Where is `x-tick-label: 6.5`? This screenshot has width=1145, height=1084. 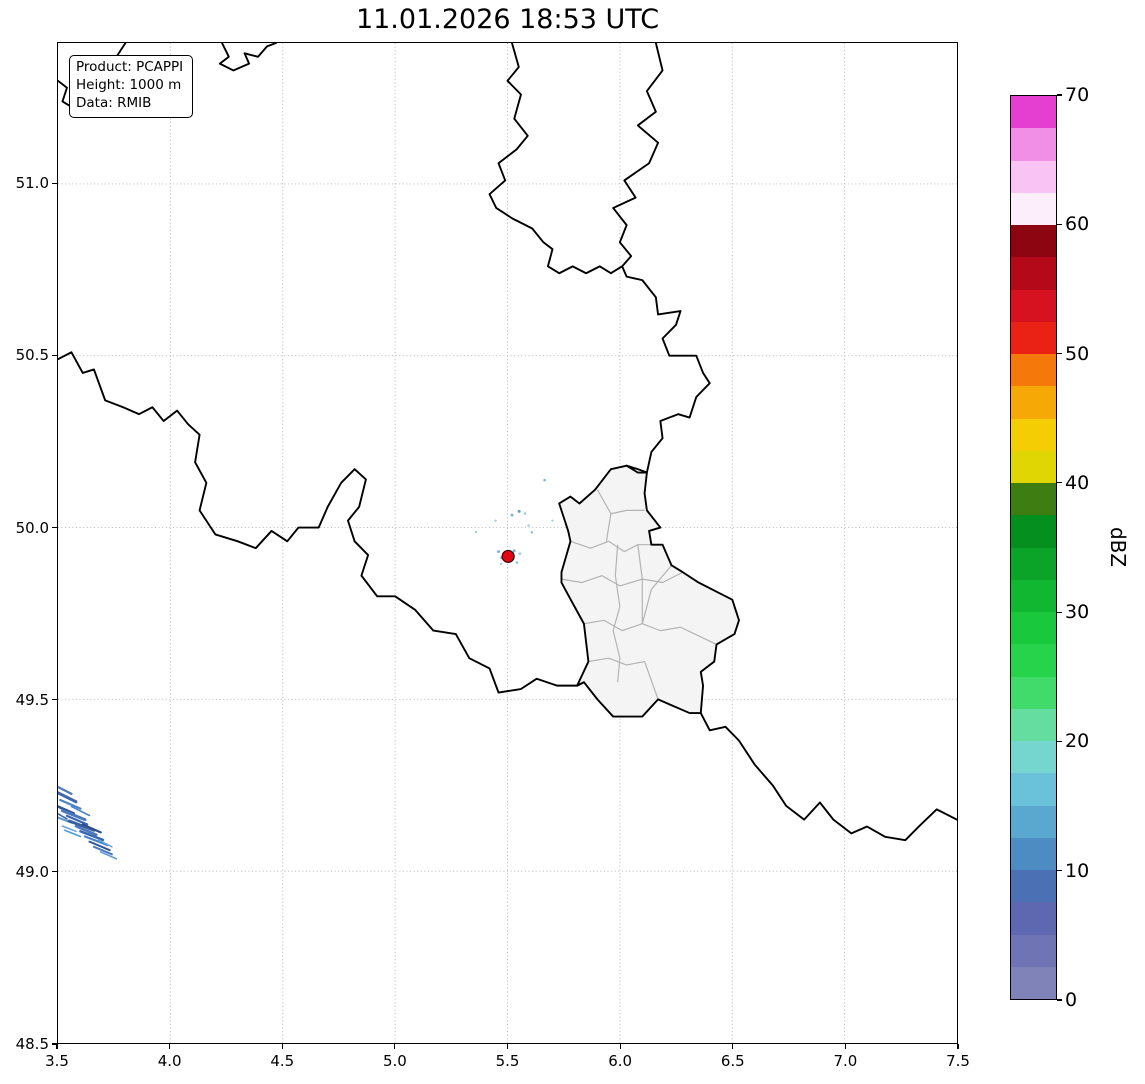 x-tick-label: 6.5 is located at coordinates (732, 1061).